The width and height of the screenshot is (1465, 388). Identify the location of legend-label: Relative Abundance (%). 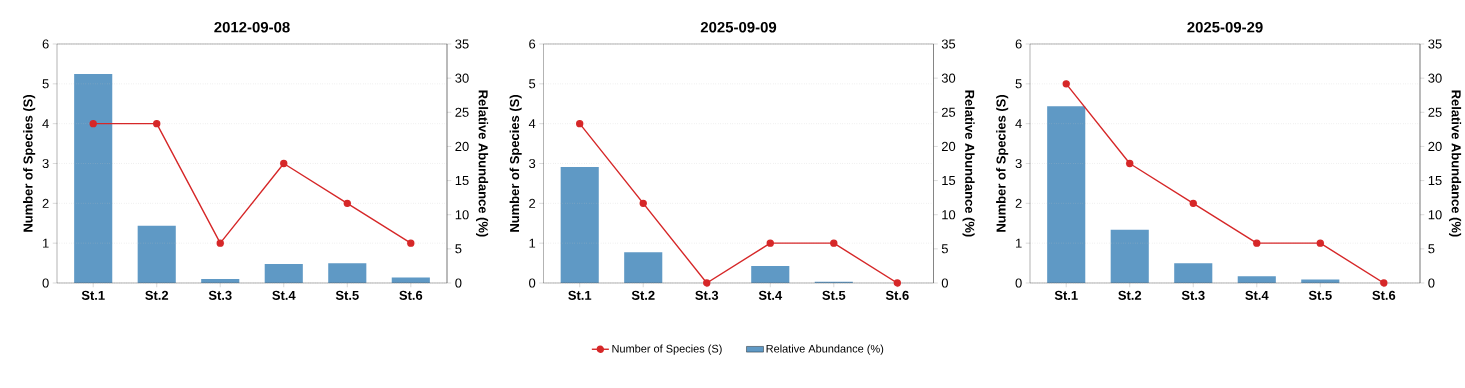
(825, 349).